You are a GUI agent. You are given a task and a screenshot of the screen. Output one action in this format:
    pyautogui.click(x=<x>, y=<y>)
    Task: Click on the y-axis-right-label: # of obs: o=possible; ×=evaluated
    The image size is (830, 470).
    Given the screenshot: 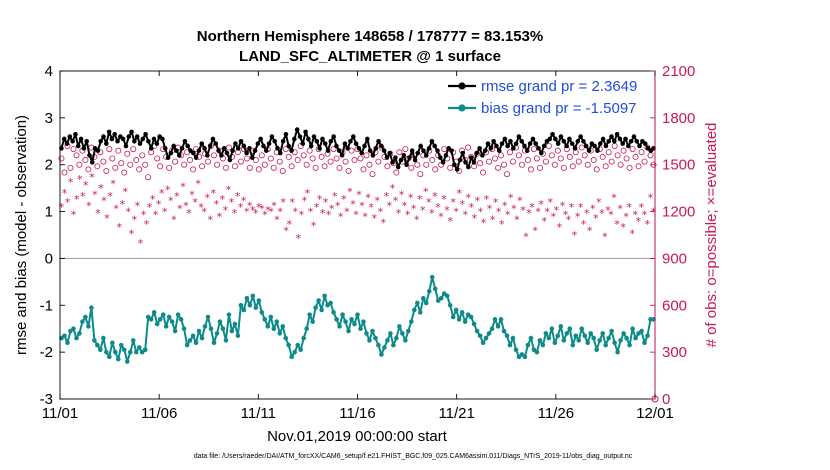 What is the action you would take?
    pyautogui.click(x=711, y=235)
    